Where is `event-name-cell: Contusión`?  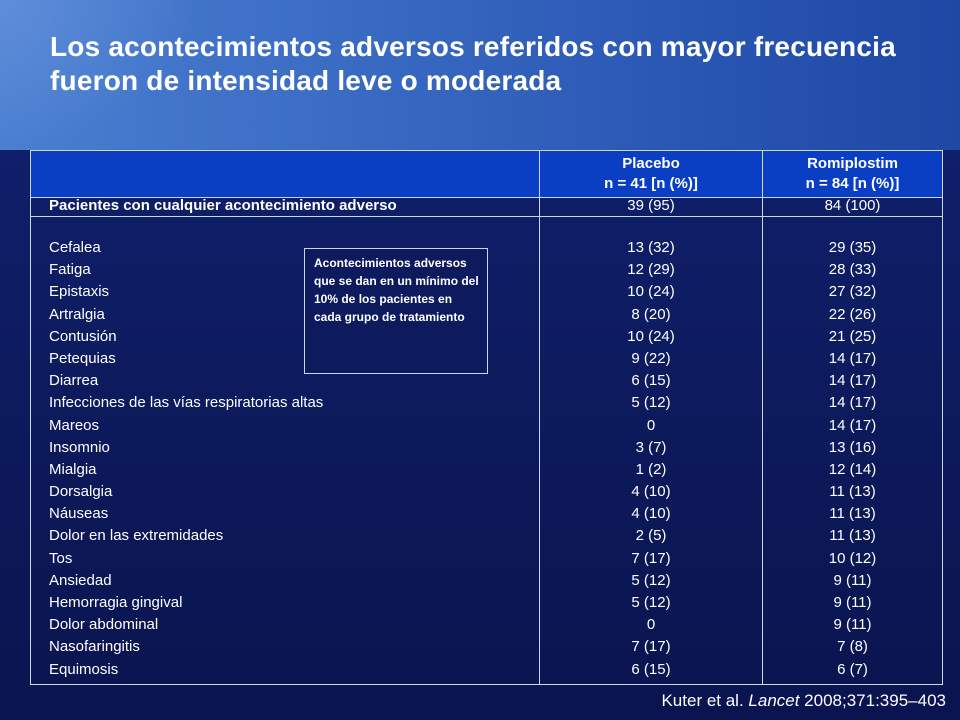 event-name-cell: Contusión is located at coordinates (83, 336).